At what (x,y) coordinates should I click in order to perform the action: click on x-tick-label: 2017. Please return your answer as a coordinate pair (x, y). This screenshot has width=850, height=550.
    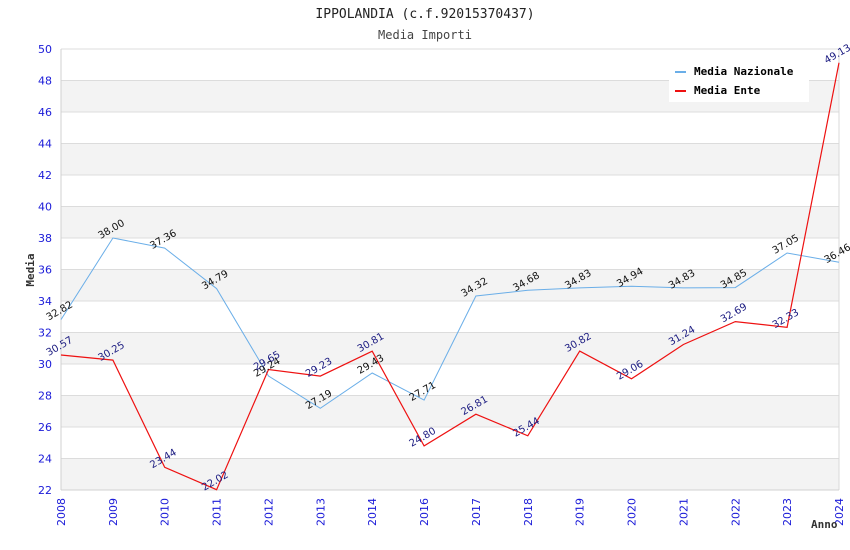
    Looking at the image, I should click on (476, 512).